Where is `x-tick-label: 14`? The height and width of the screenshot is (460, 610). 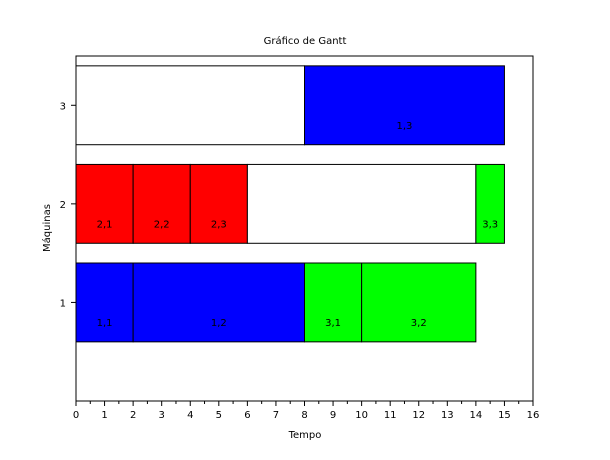 x-tick-label: 14 is located at coordinates (476, 415).